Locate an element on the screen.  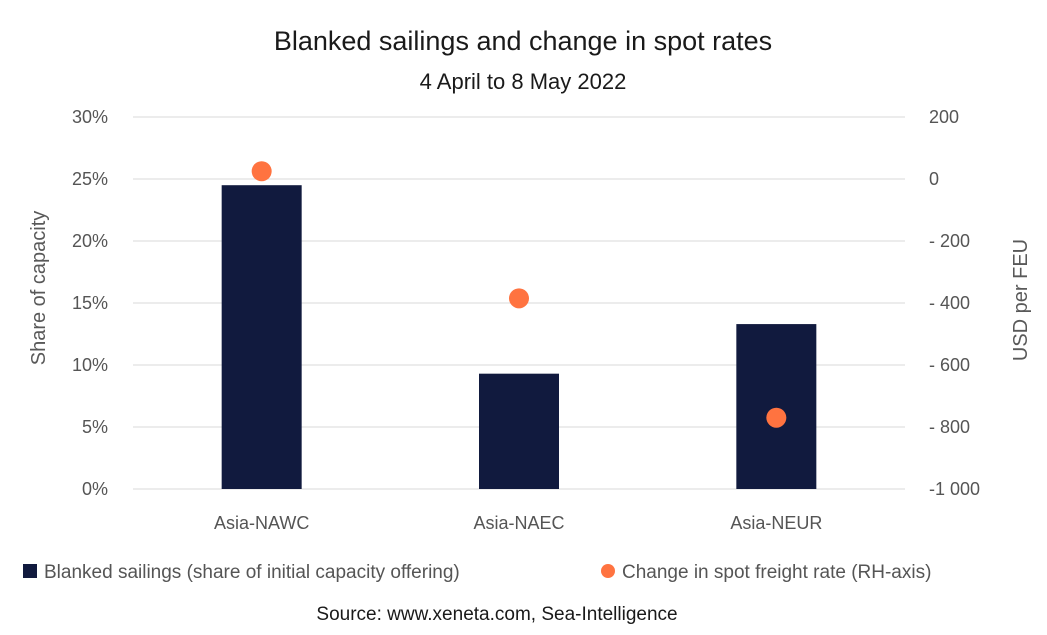
left-axis-ticks: 0% 5% 10% 15% 20% 25% 30% is located at coordinates (90, 303).